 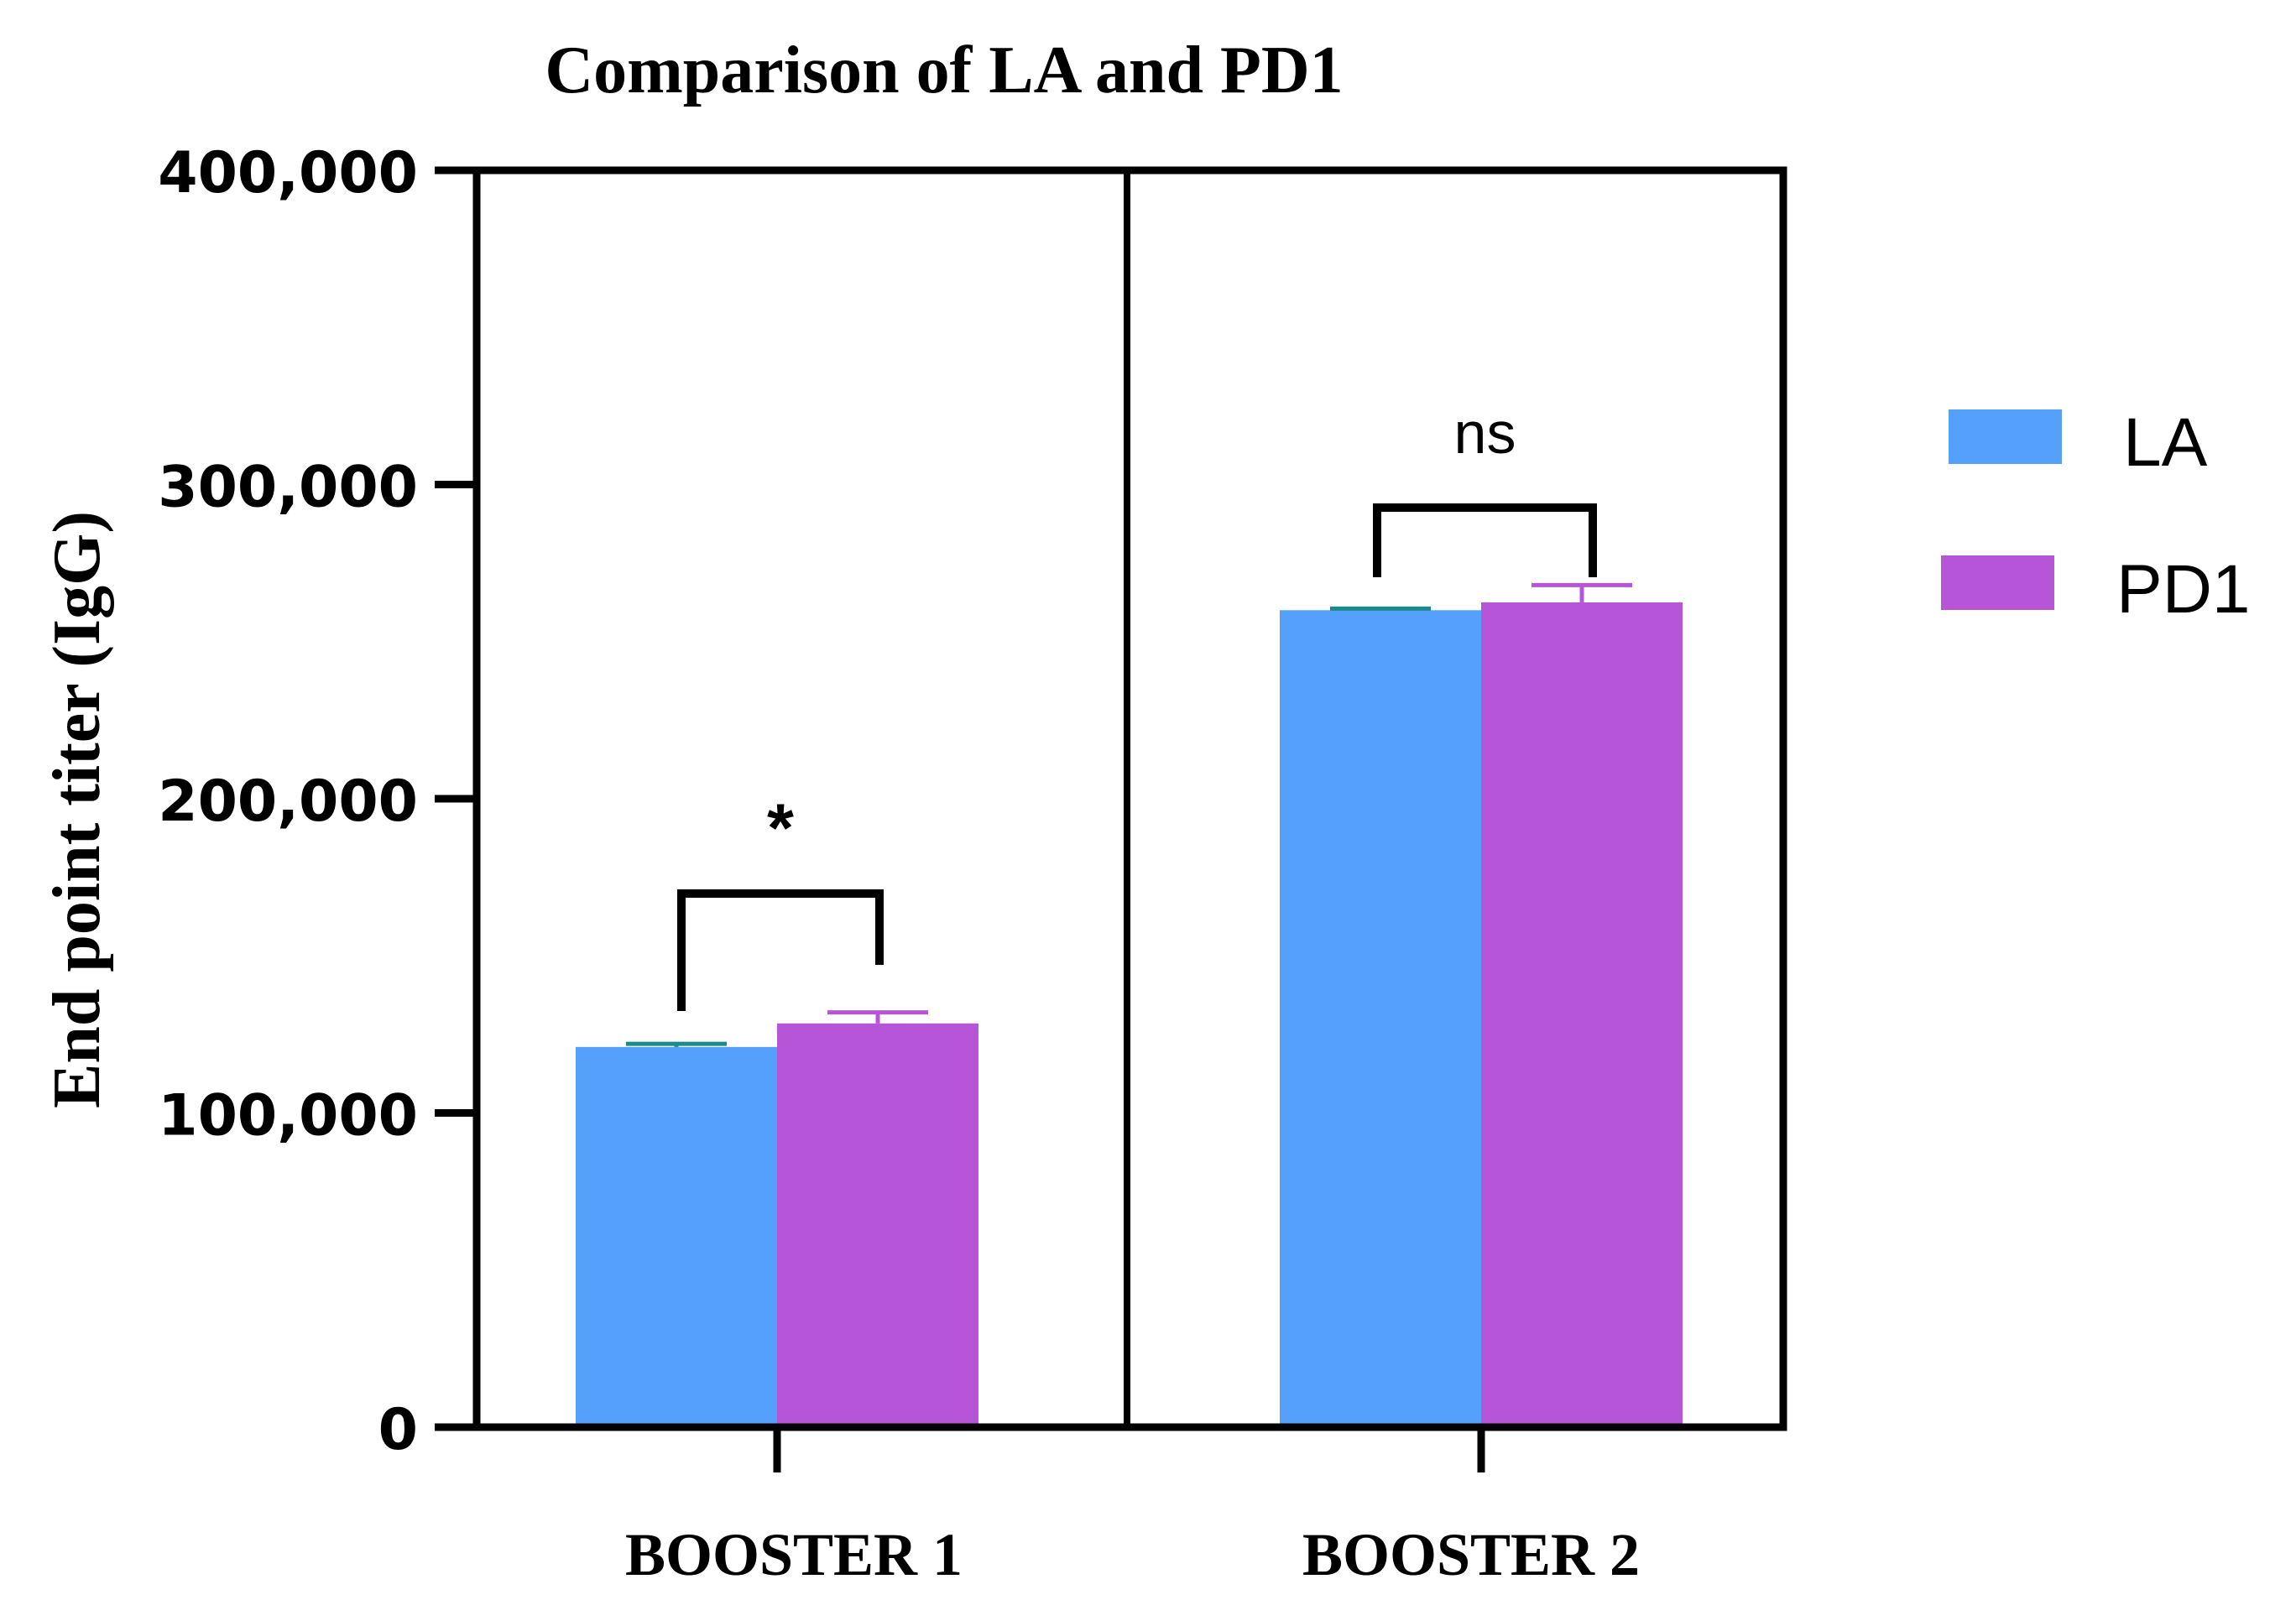 What do you see at coordinates (1132, 1507) in the screenshot?
I see `x-ticks-layer: BOOSTER 1 BOOSTER 2` at bounding box center [1132, 1507].